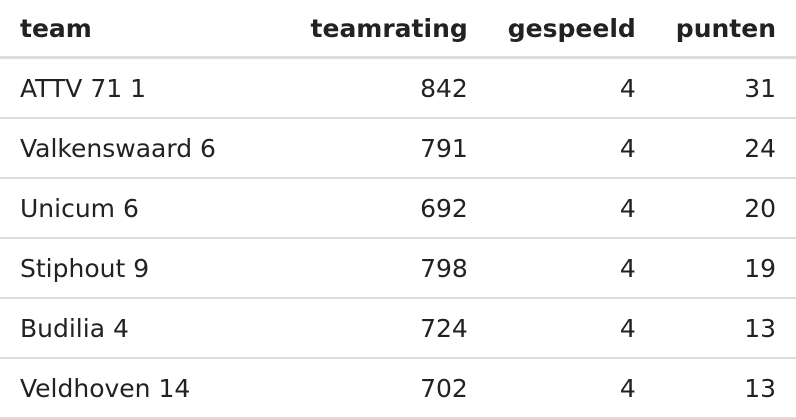 This screenshot has height=419, width=796. What do you see at coordinates (725, 29) in the screenshot?
I see `column-header: punten` at bounding box center [725, 29].